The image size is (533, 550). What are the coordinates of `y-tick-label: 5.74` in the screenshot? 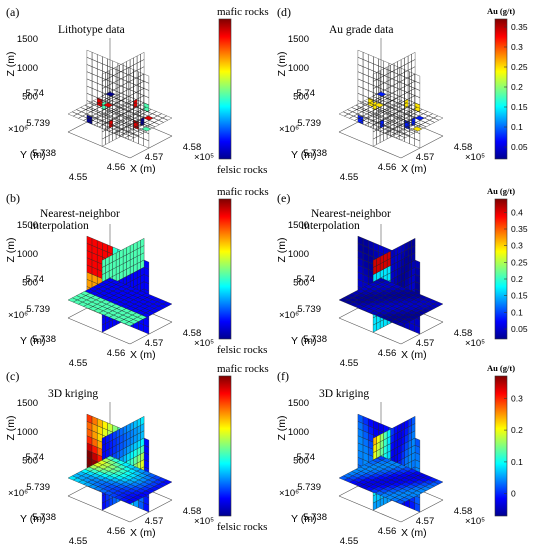 It's located at (306, 279).